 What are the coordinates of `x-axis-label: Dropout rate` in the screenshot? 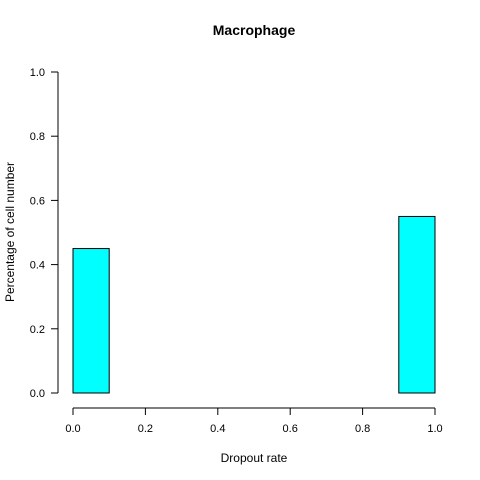 It's located at (254, 458).